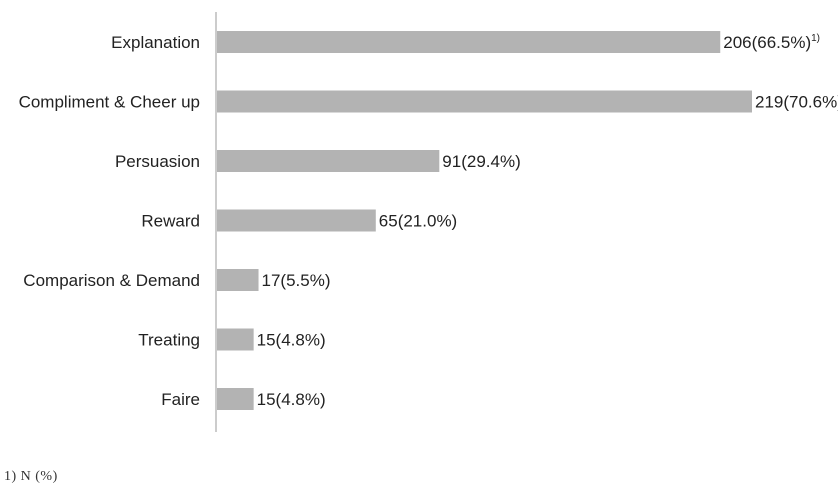  What do you see at coordinates (418, 221) in the screenshot?
I see `data-label: 65(21.0%)` at bounding box center [418, 221].